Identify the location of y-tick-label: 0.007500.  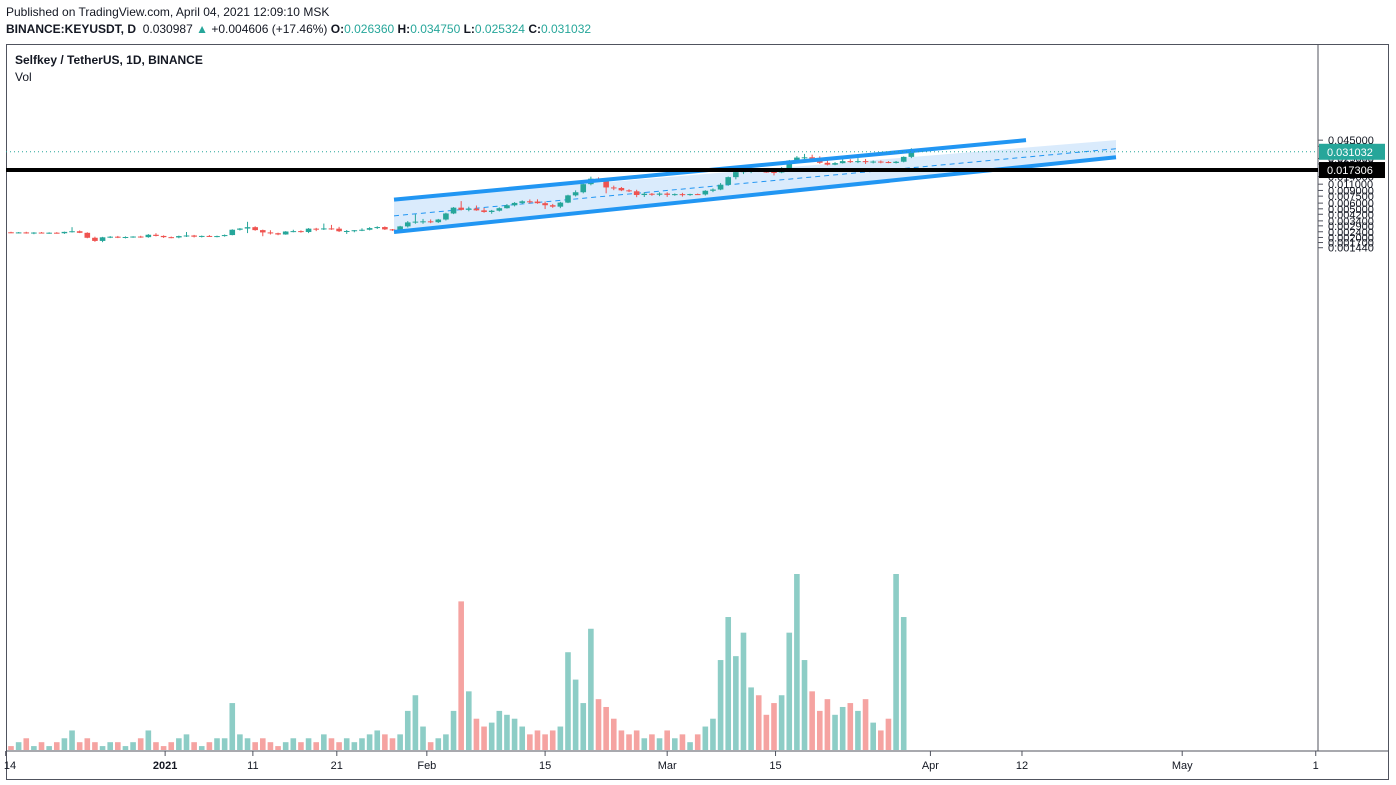
(1351, 197).